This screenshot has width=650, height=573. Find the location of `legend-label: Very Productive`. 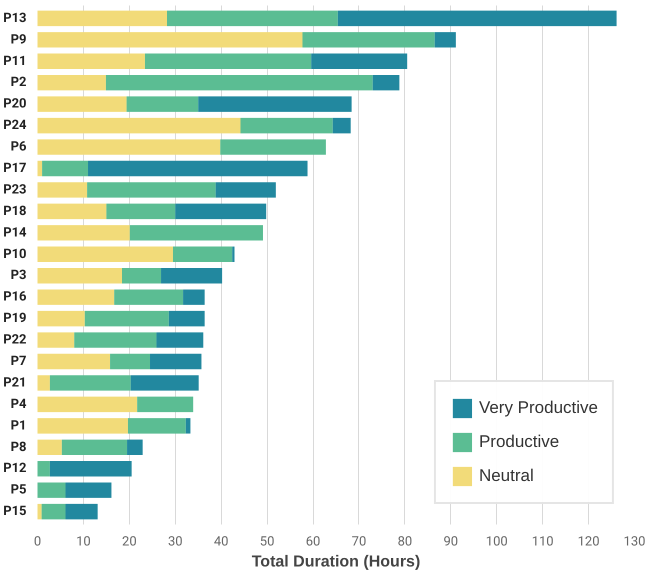

legend-label: Very Productive is located at coordinates (538, 408).